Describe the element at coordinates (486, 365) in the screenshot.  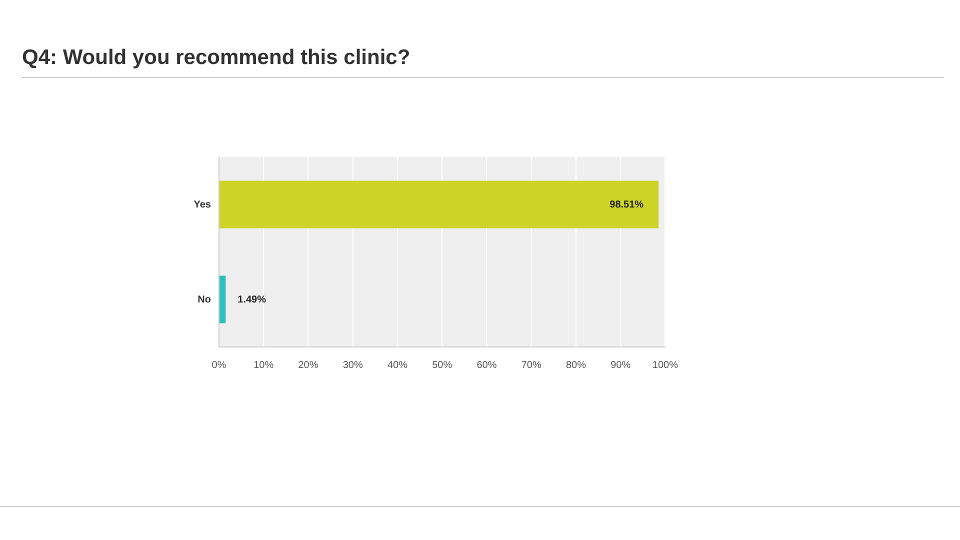
I see `x-tick-label: 60%` at that location.